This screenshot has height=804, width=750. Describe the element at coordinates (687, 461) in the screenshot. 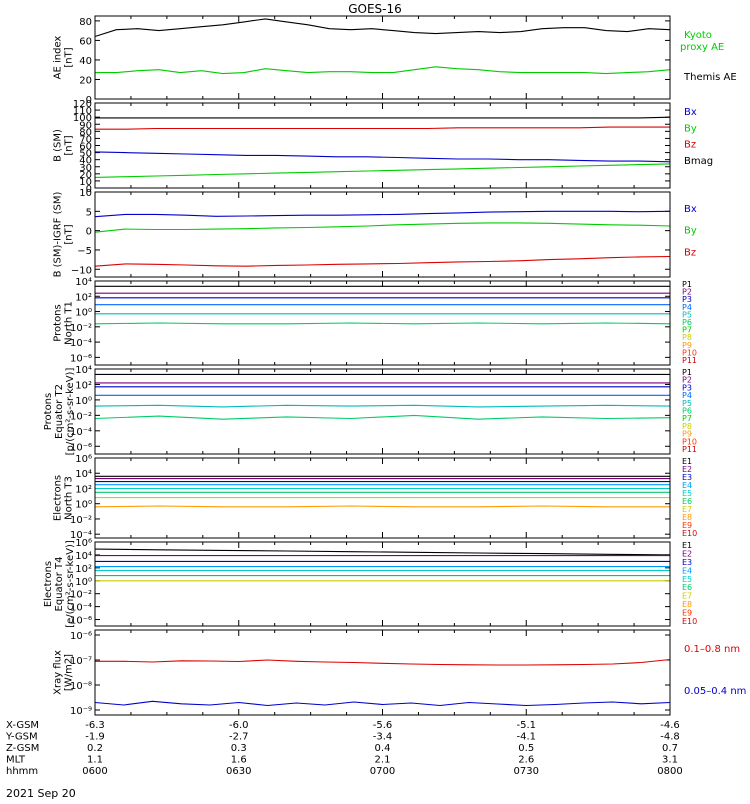

I see `legend-entry: E1` at that location.